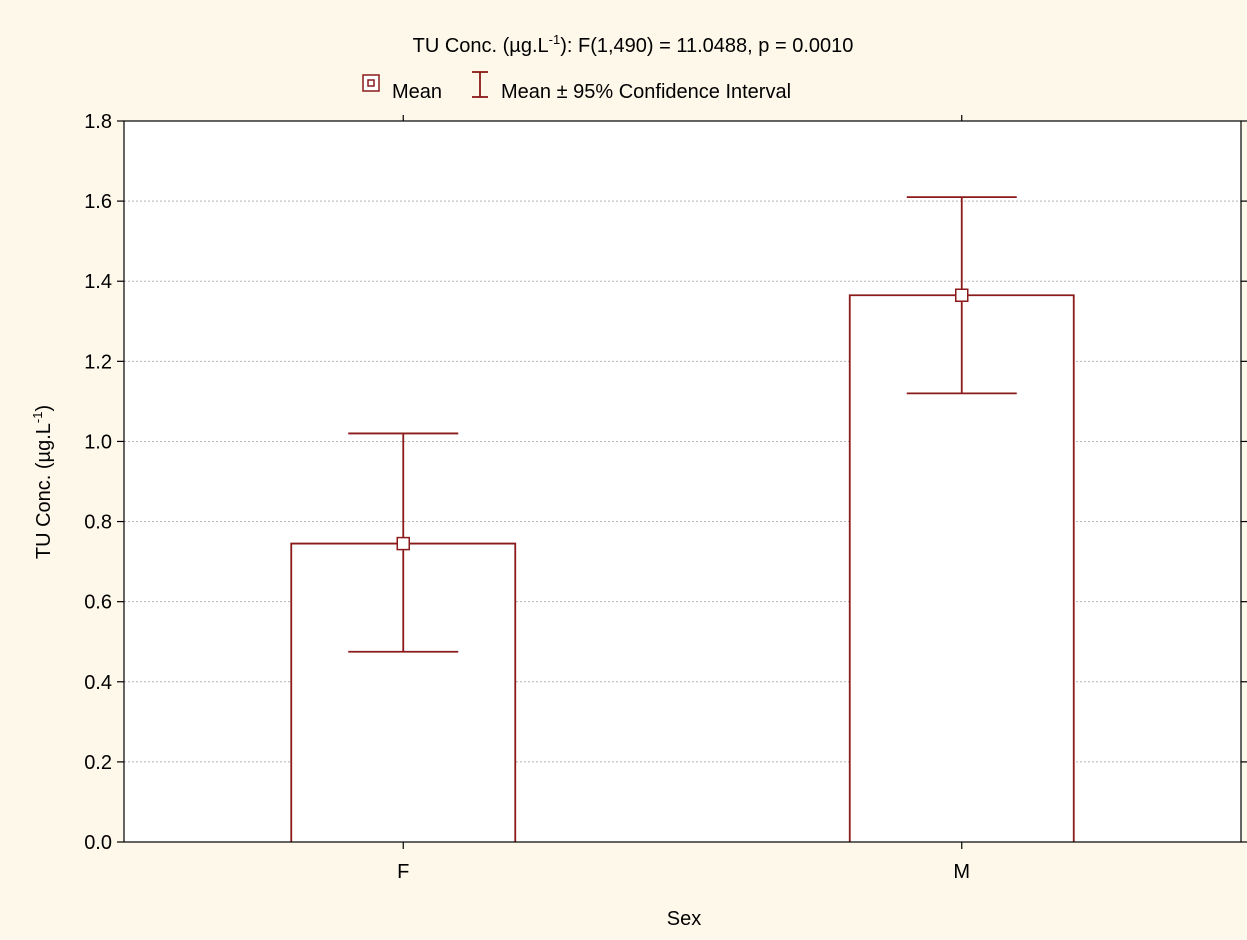 The width and height of the screenshot is (1247, 940). What do you see at coordinates (682, 419) in the screenshot?
I see `mean-markers` at bounding box center [682, 419].